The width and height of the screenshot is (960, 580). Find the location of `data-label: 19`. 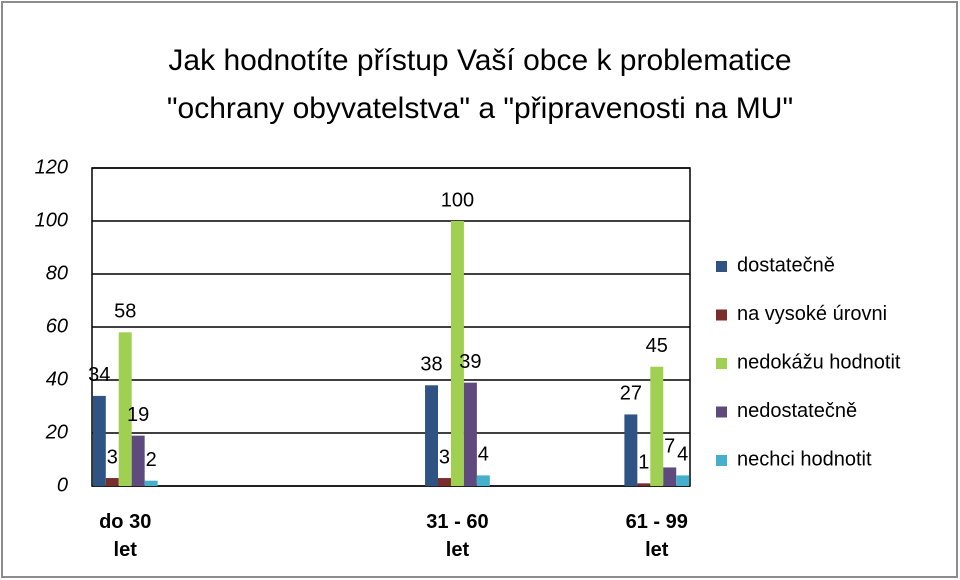

data-label: 19 is located at coordinates (138, 415).